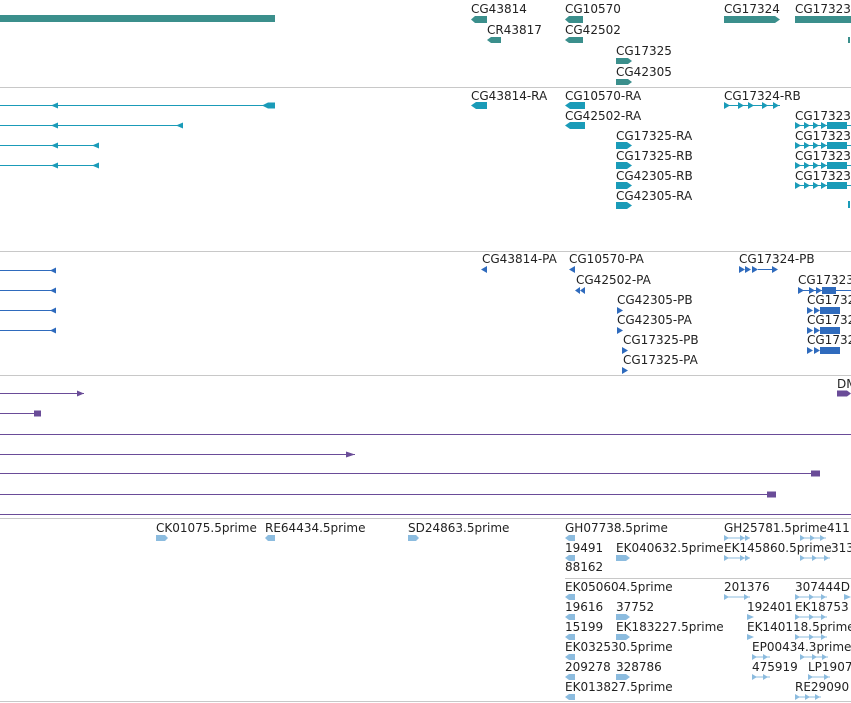 The width and height of the screenshot is (851, 703). What do you see at coordinates (619, 687) in the screenshot?
I see `est-label: EK013827.5prime` at bounding box center [619, 687].